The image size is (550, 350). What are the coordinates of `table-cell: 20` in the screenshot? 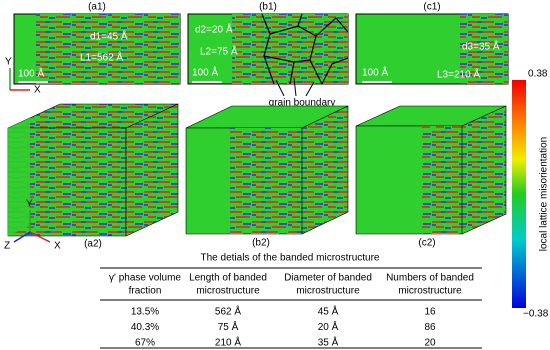 It's located at (430, 343).